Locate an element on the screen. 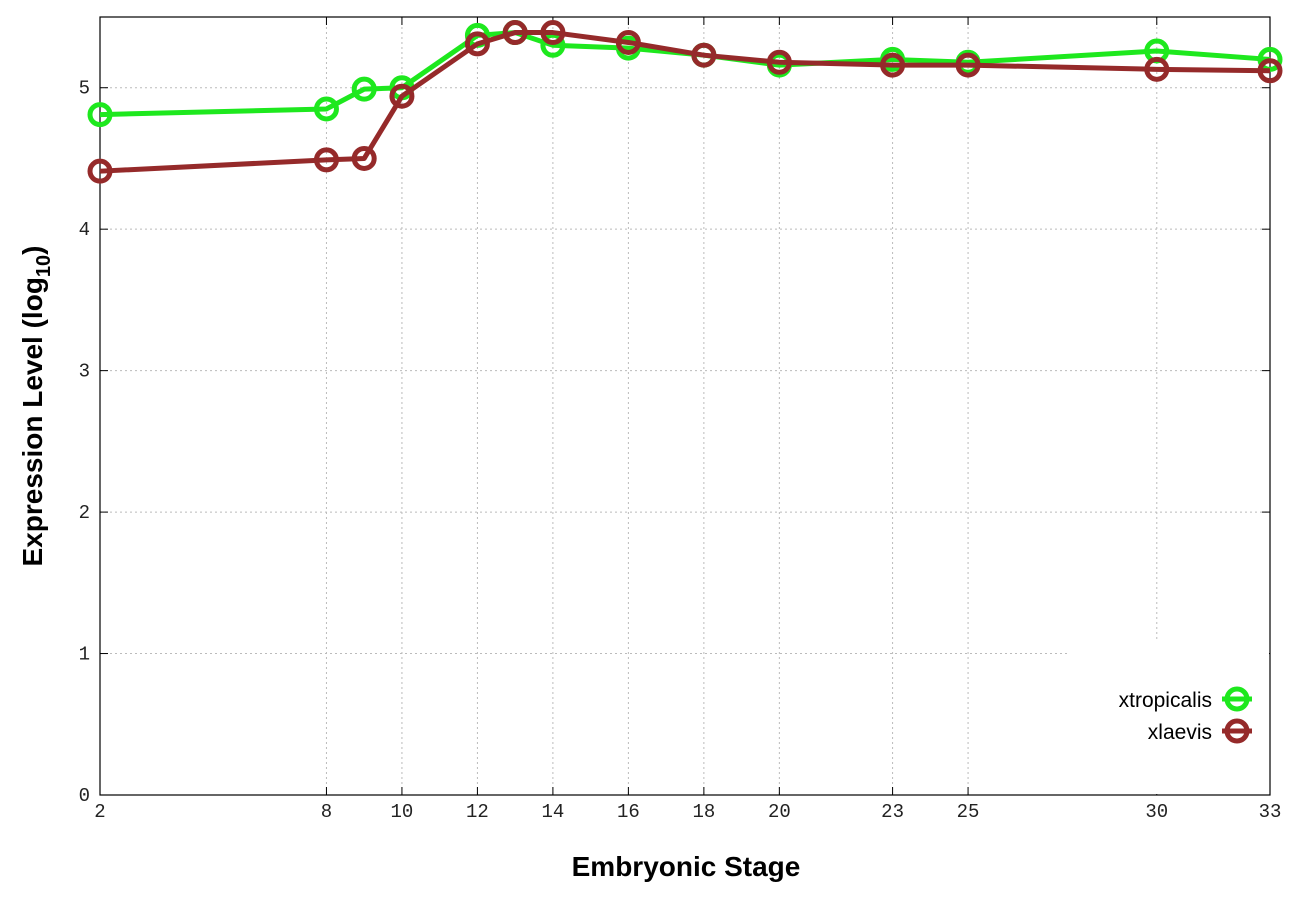 The height and width of the screenshot is (907, 1296). series-line is located at coordinates (685, 74).